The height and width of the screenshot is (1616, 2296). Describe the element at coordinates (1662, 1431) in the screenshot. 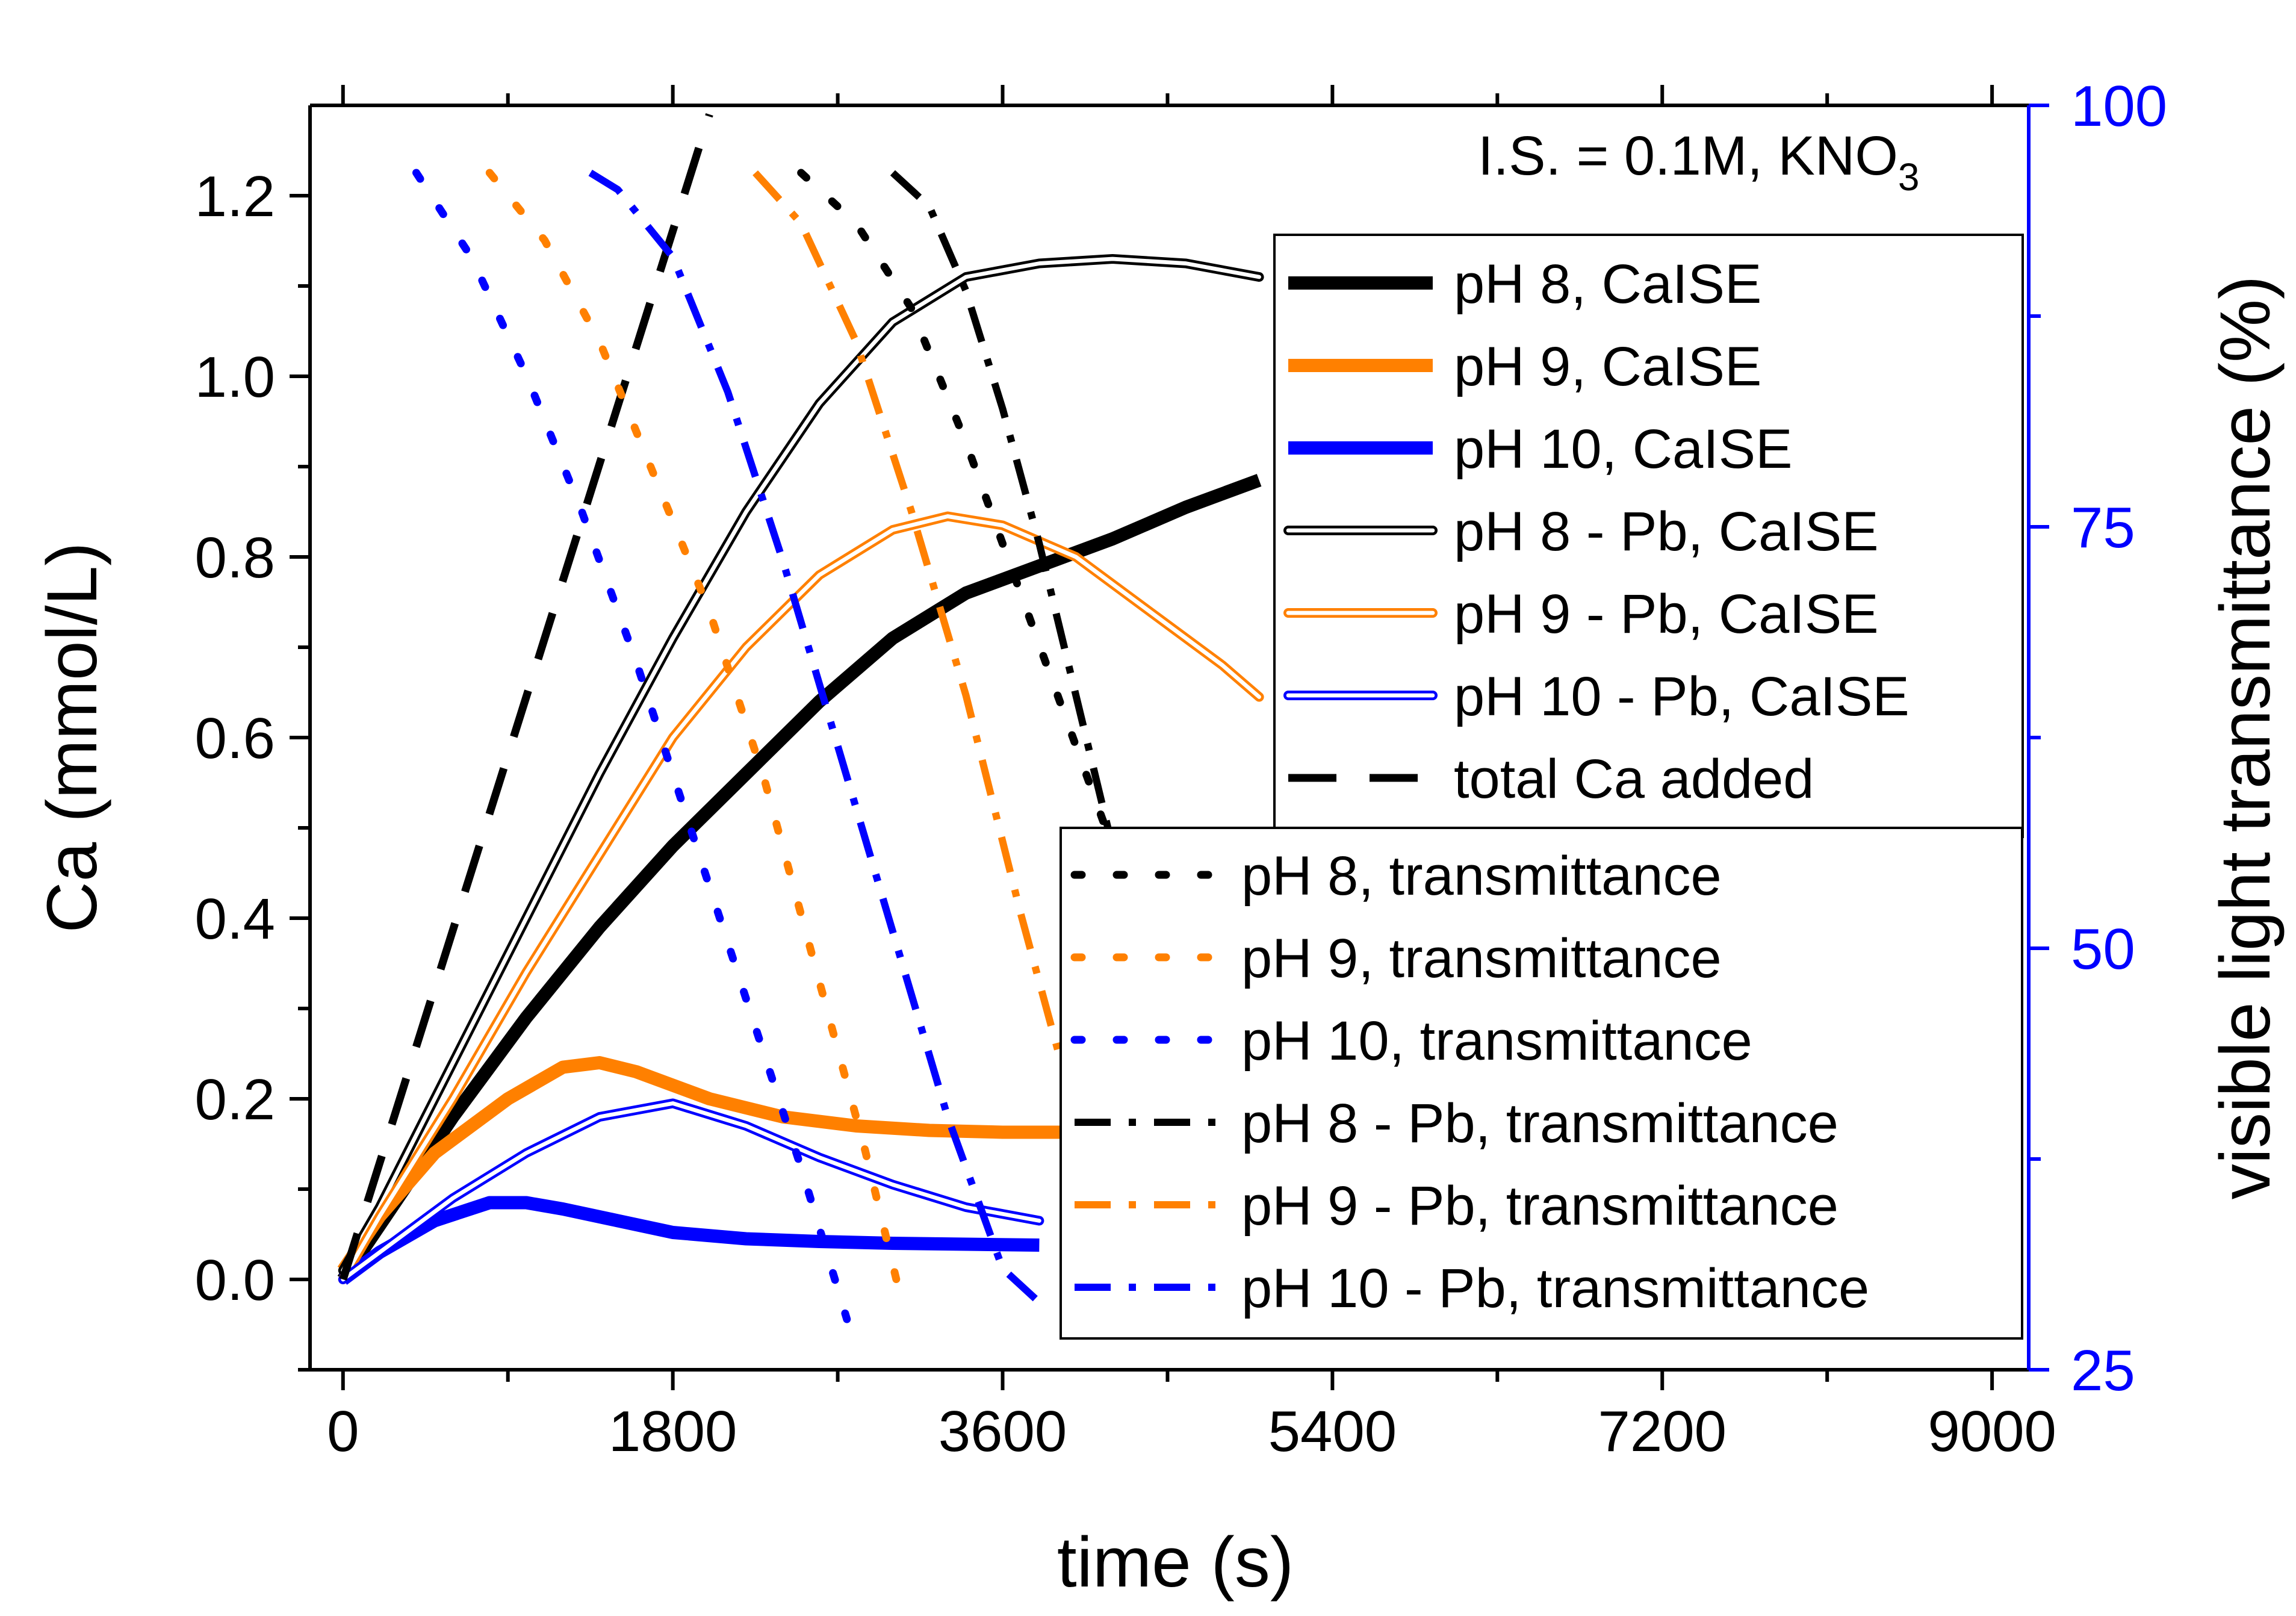

I see `x-tick-label: 7200` at that location.